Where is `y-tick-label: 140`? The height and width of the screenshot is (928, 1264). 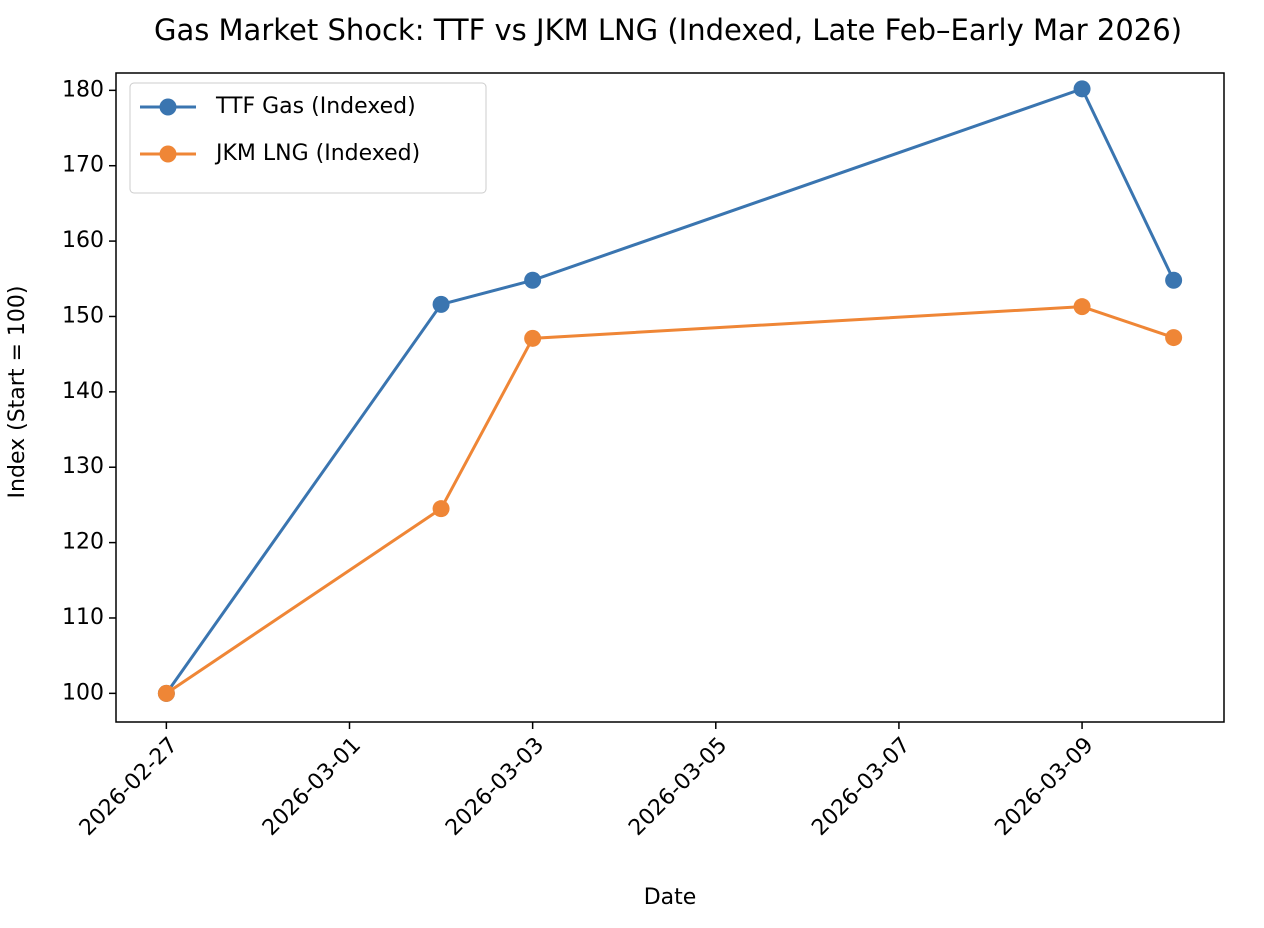
y-tick-label: 140 is located at coordinates (83, 391).